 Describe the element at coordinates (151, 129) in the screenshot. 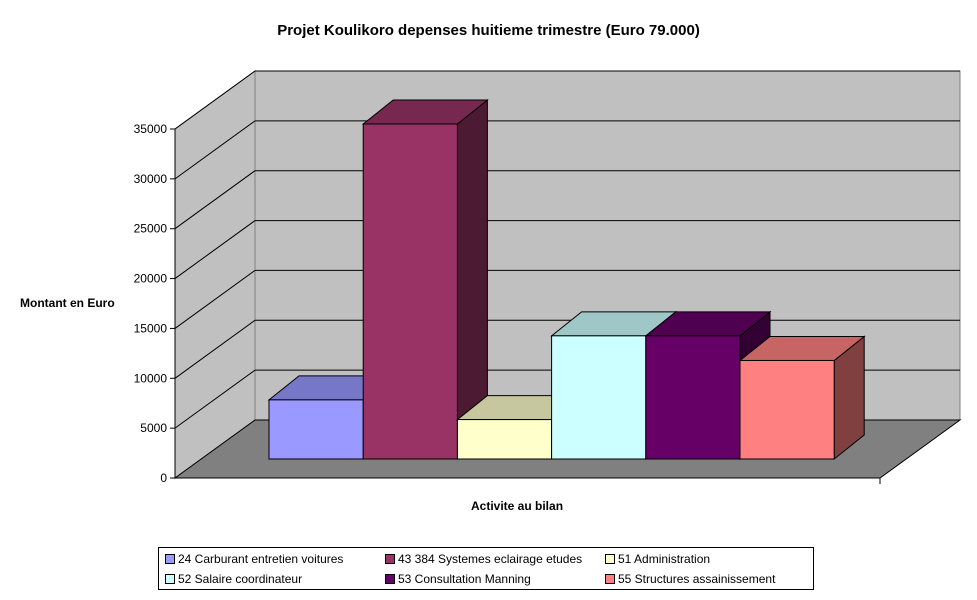

I see `y-tick-label: 35000` at that location.